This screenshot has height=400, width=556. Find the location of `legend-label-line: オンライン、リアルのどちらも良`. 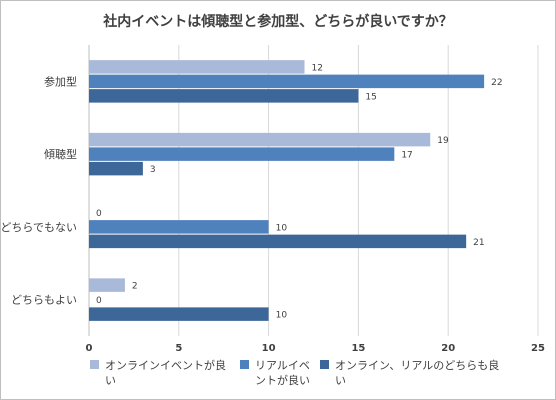

legend-label-line: オンライン、リアルのどちらも良 is located at coordinates (417, 365).